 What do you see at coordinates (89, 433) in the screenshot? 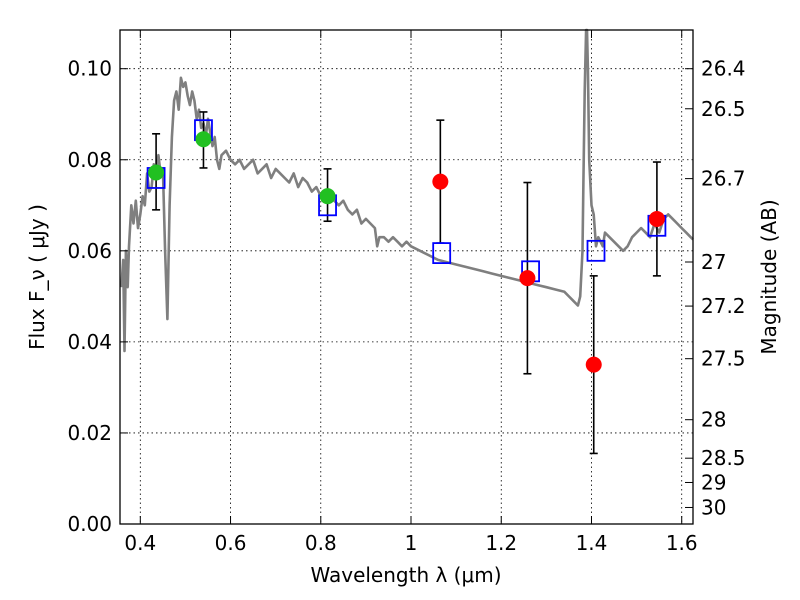
I see `y-tick-label: 0.02` at bounding box center [89, 433].